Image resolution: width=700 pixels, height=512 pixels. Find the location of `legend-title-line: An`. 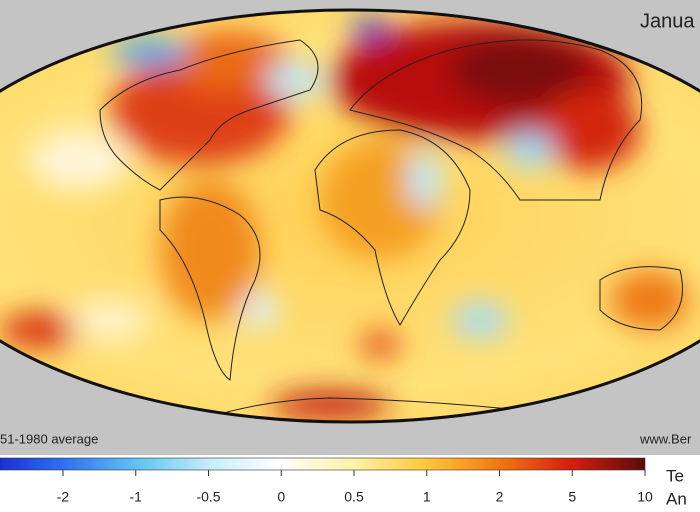

legend-title-line: An is located at coordinates (676, 498).